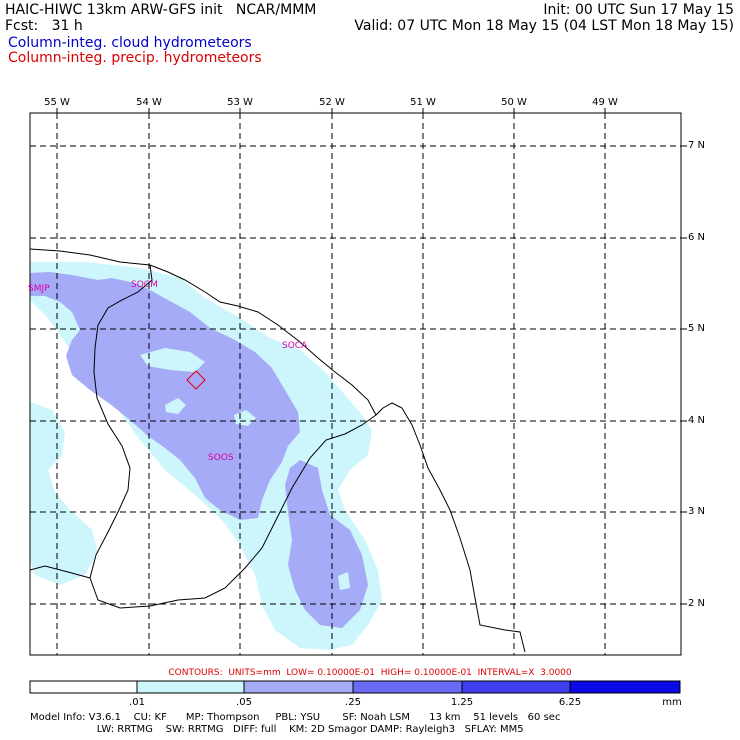 This screenshot has width=740, height=740. Describe the element at coordinates (697, 420) in the screenshot. I see `lat-label-4n: 4 N` at that location.